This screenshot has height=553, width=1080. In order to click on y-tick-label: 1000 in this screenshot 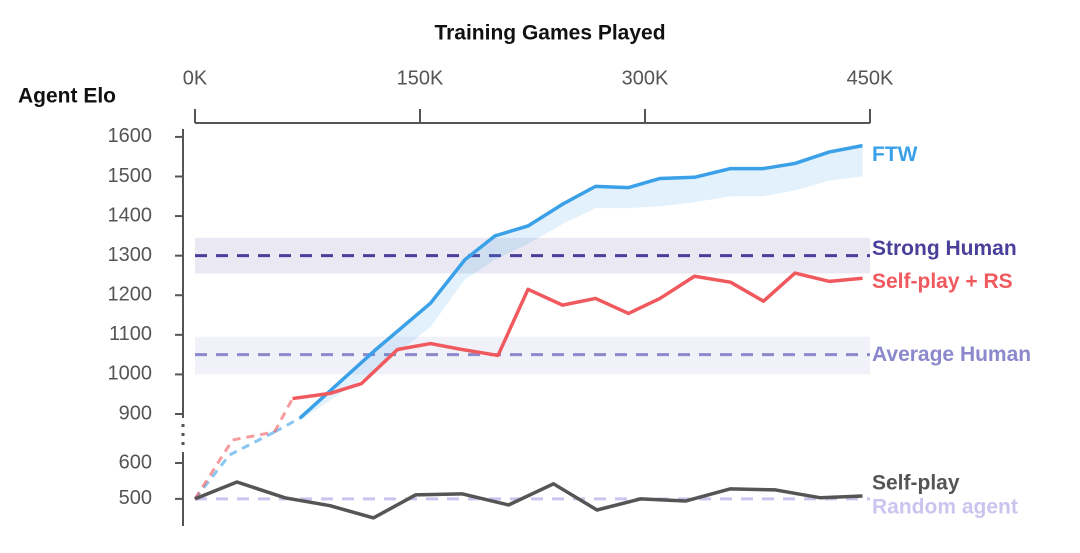, I will do `click(130, 374)`.